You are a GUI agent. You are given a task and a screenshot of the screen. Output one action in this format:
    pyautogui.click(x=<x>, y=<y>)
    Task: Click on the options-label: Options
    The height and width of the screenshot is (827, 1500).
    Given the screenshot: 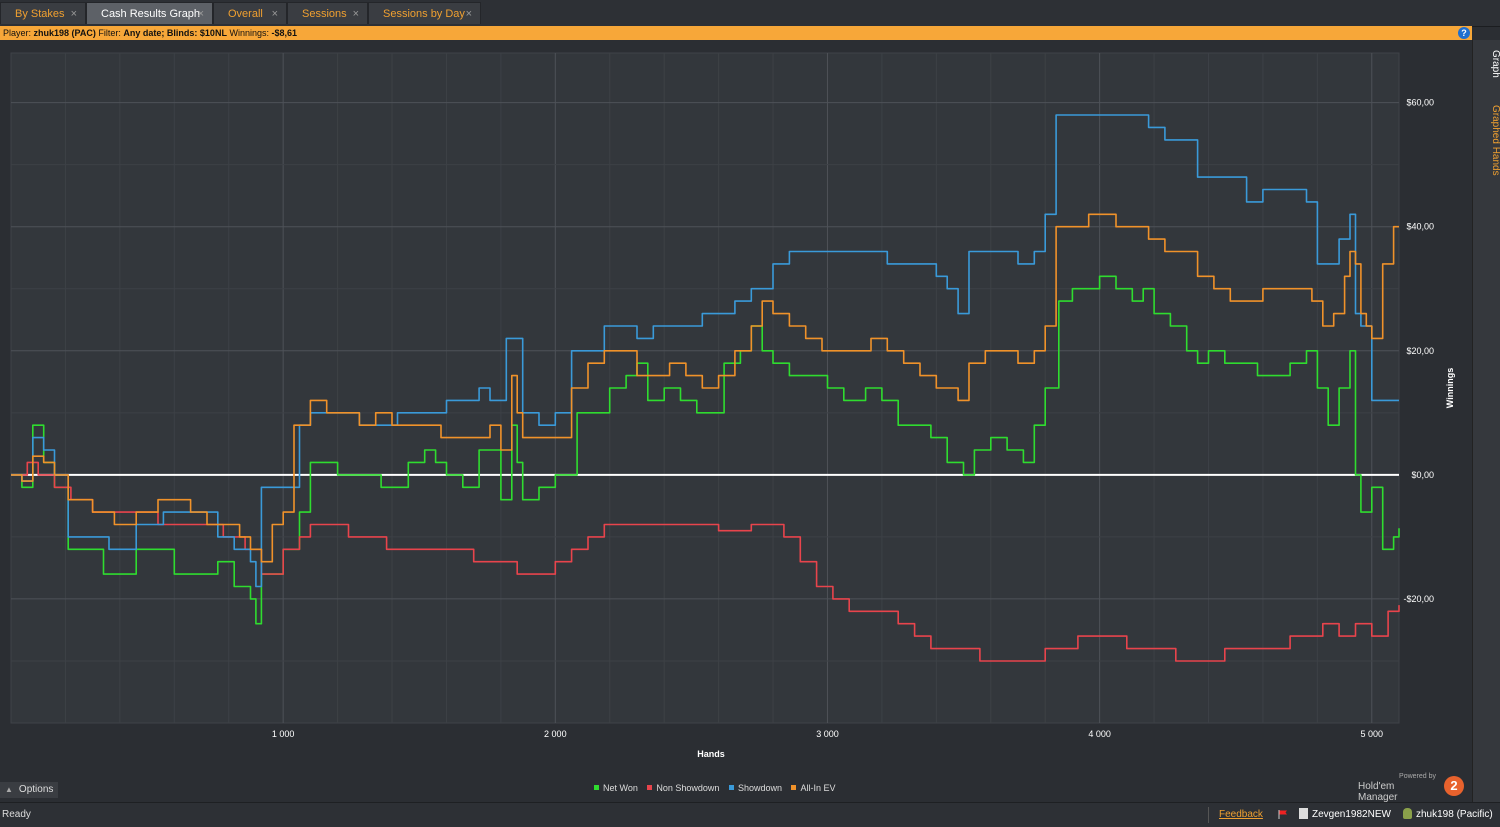 What is the action you would take?
    pyautogui.click(x=36, y=789)
    